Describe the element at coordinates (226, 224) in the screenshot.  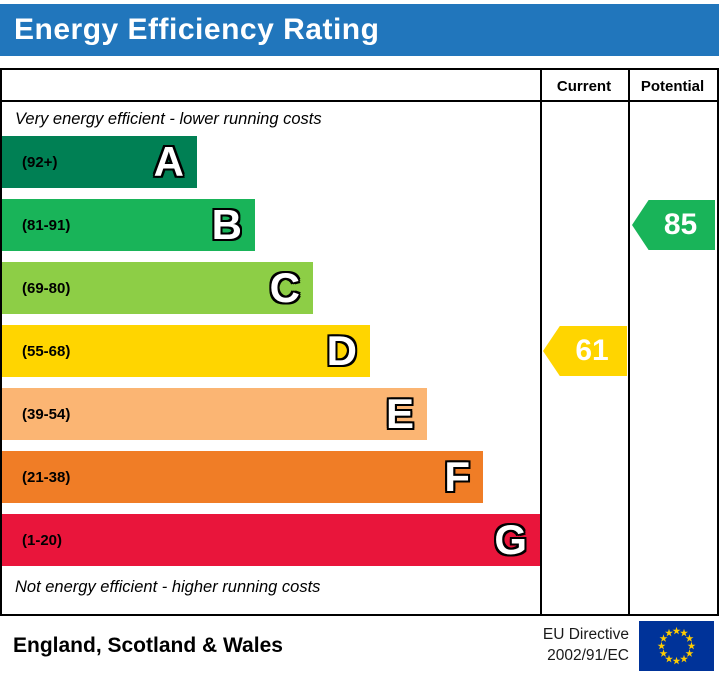
I see `band-letter: B` at that location.